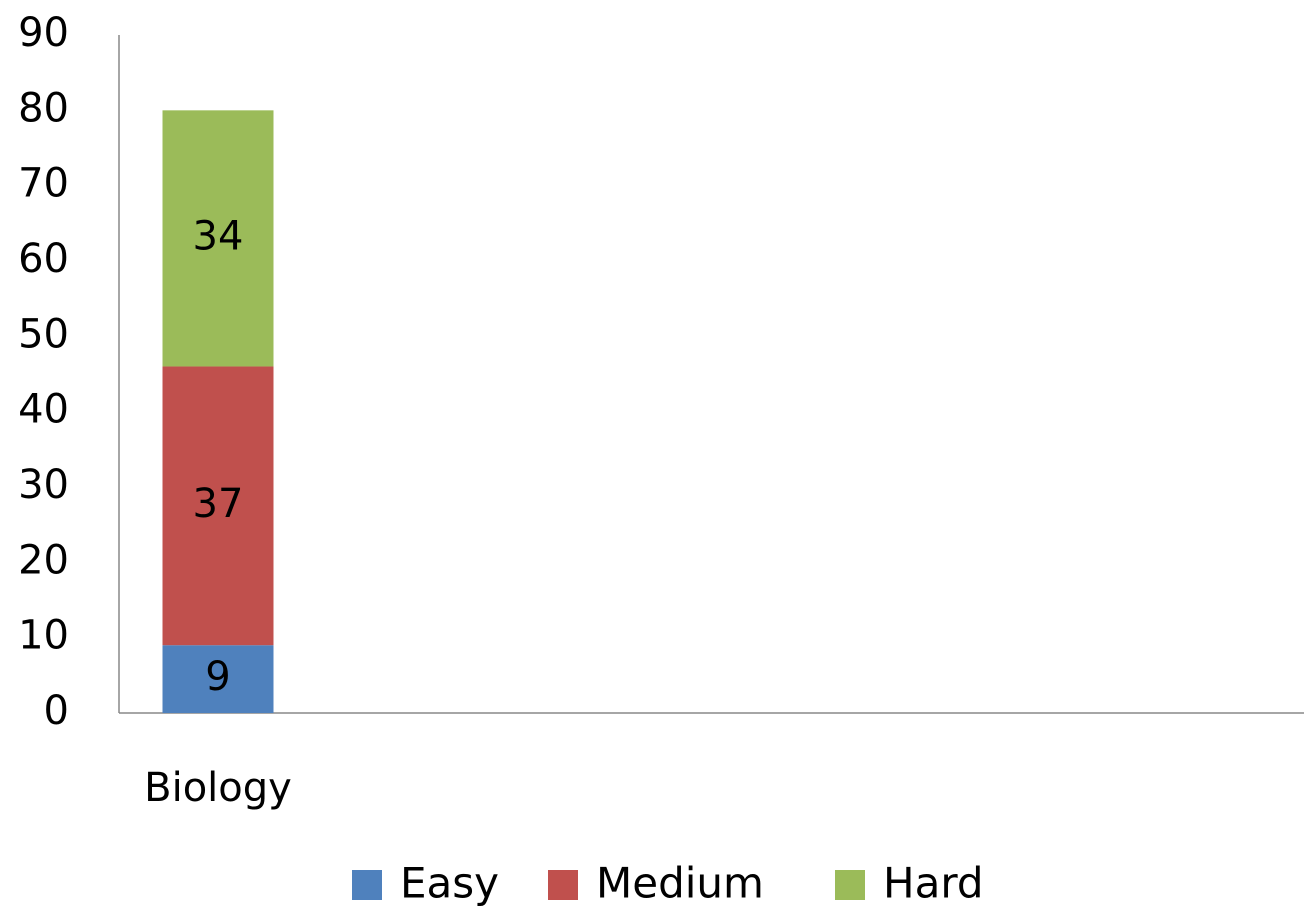 This screenshot has height=913, width=1306. What do you see at coordinates (43, 636) in the screenshot?
I see `y-tick-label: 10` at bounding box center [43, 636].